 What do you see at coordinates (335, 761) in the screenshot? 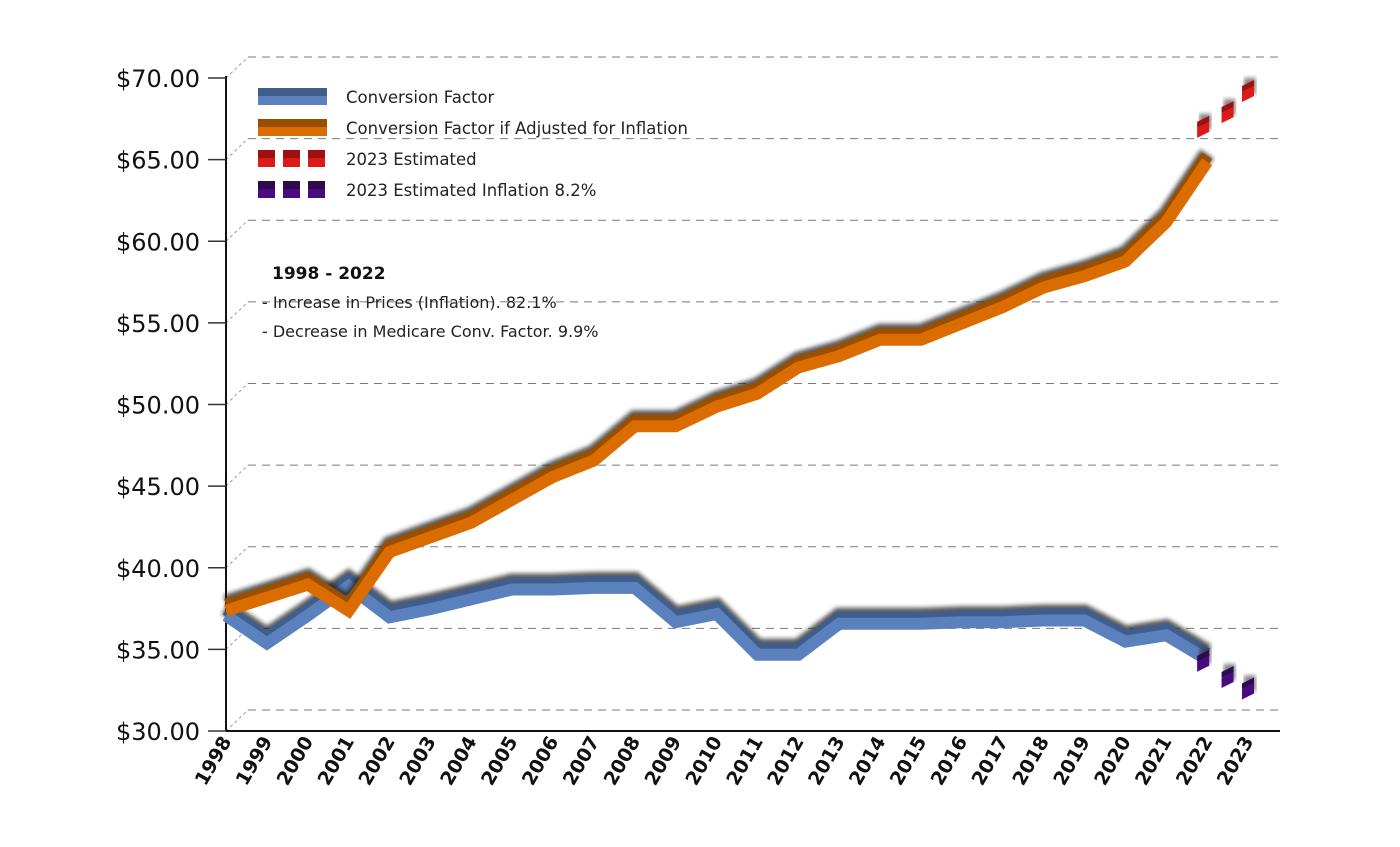
I see `x-tick-label: 2001` at bounding box center [335, 761].